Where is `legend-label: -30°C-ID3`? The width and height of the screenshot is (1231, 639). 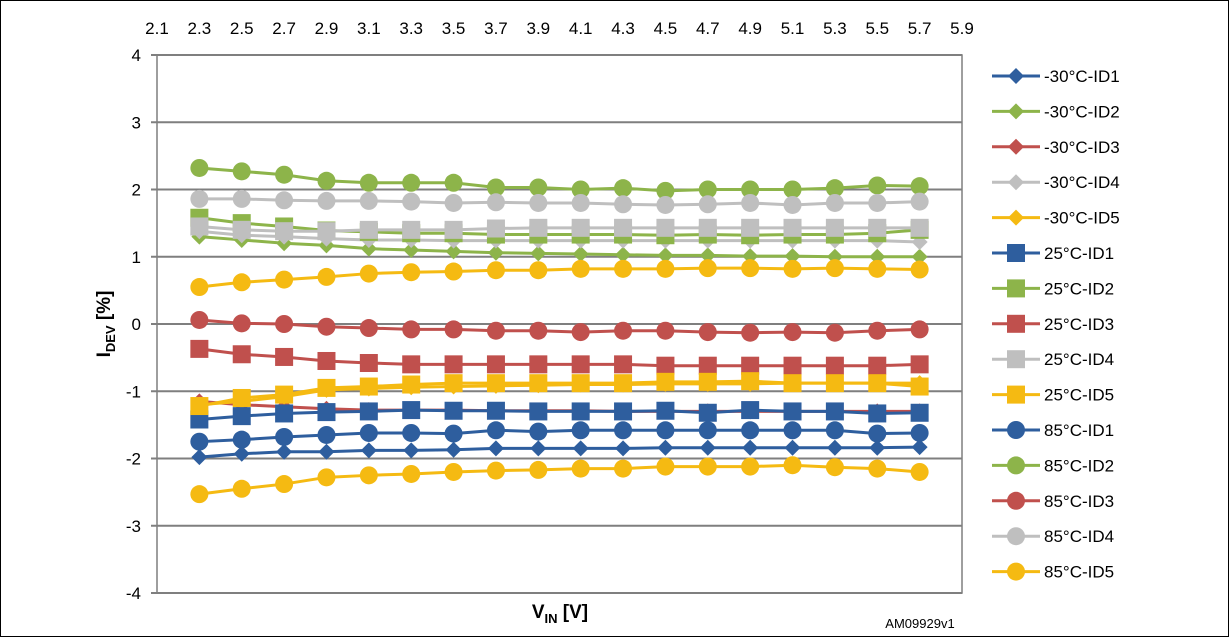 legend-label: -30°C-ID3 is located at coordinates (1082, 147).